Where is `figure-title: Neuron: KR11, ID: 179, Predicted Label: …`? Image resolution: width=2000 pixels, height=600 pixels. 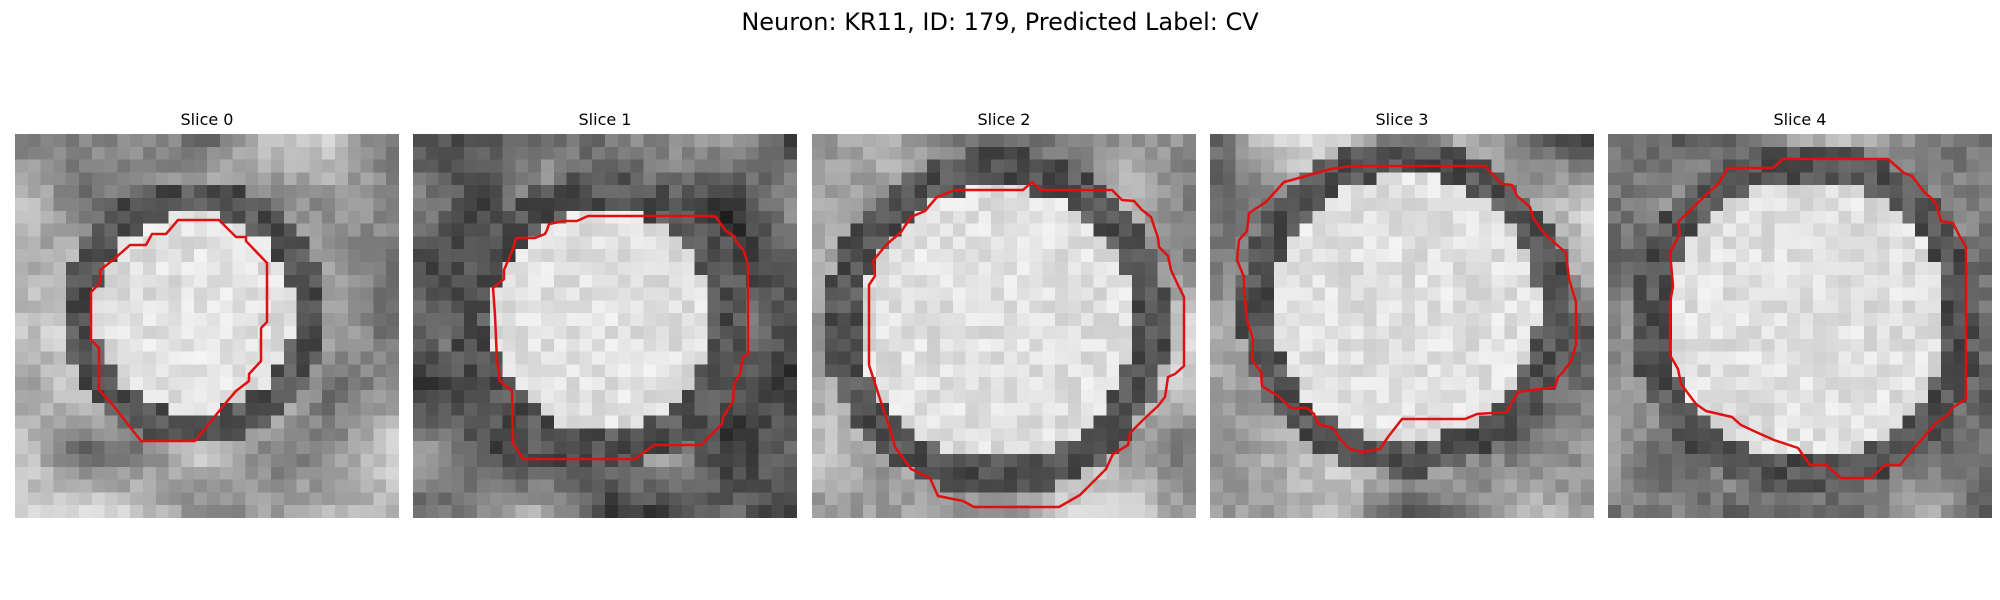 figure-title: Neuron: KR11, ID: 179, Predicted Label: … is located at coordinates (1000, 22).